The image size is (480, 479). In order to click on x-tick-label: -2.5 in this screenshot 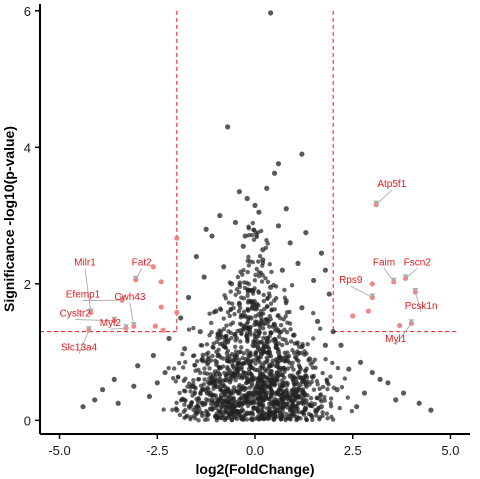, I will do `click(157, 450)`.